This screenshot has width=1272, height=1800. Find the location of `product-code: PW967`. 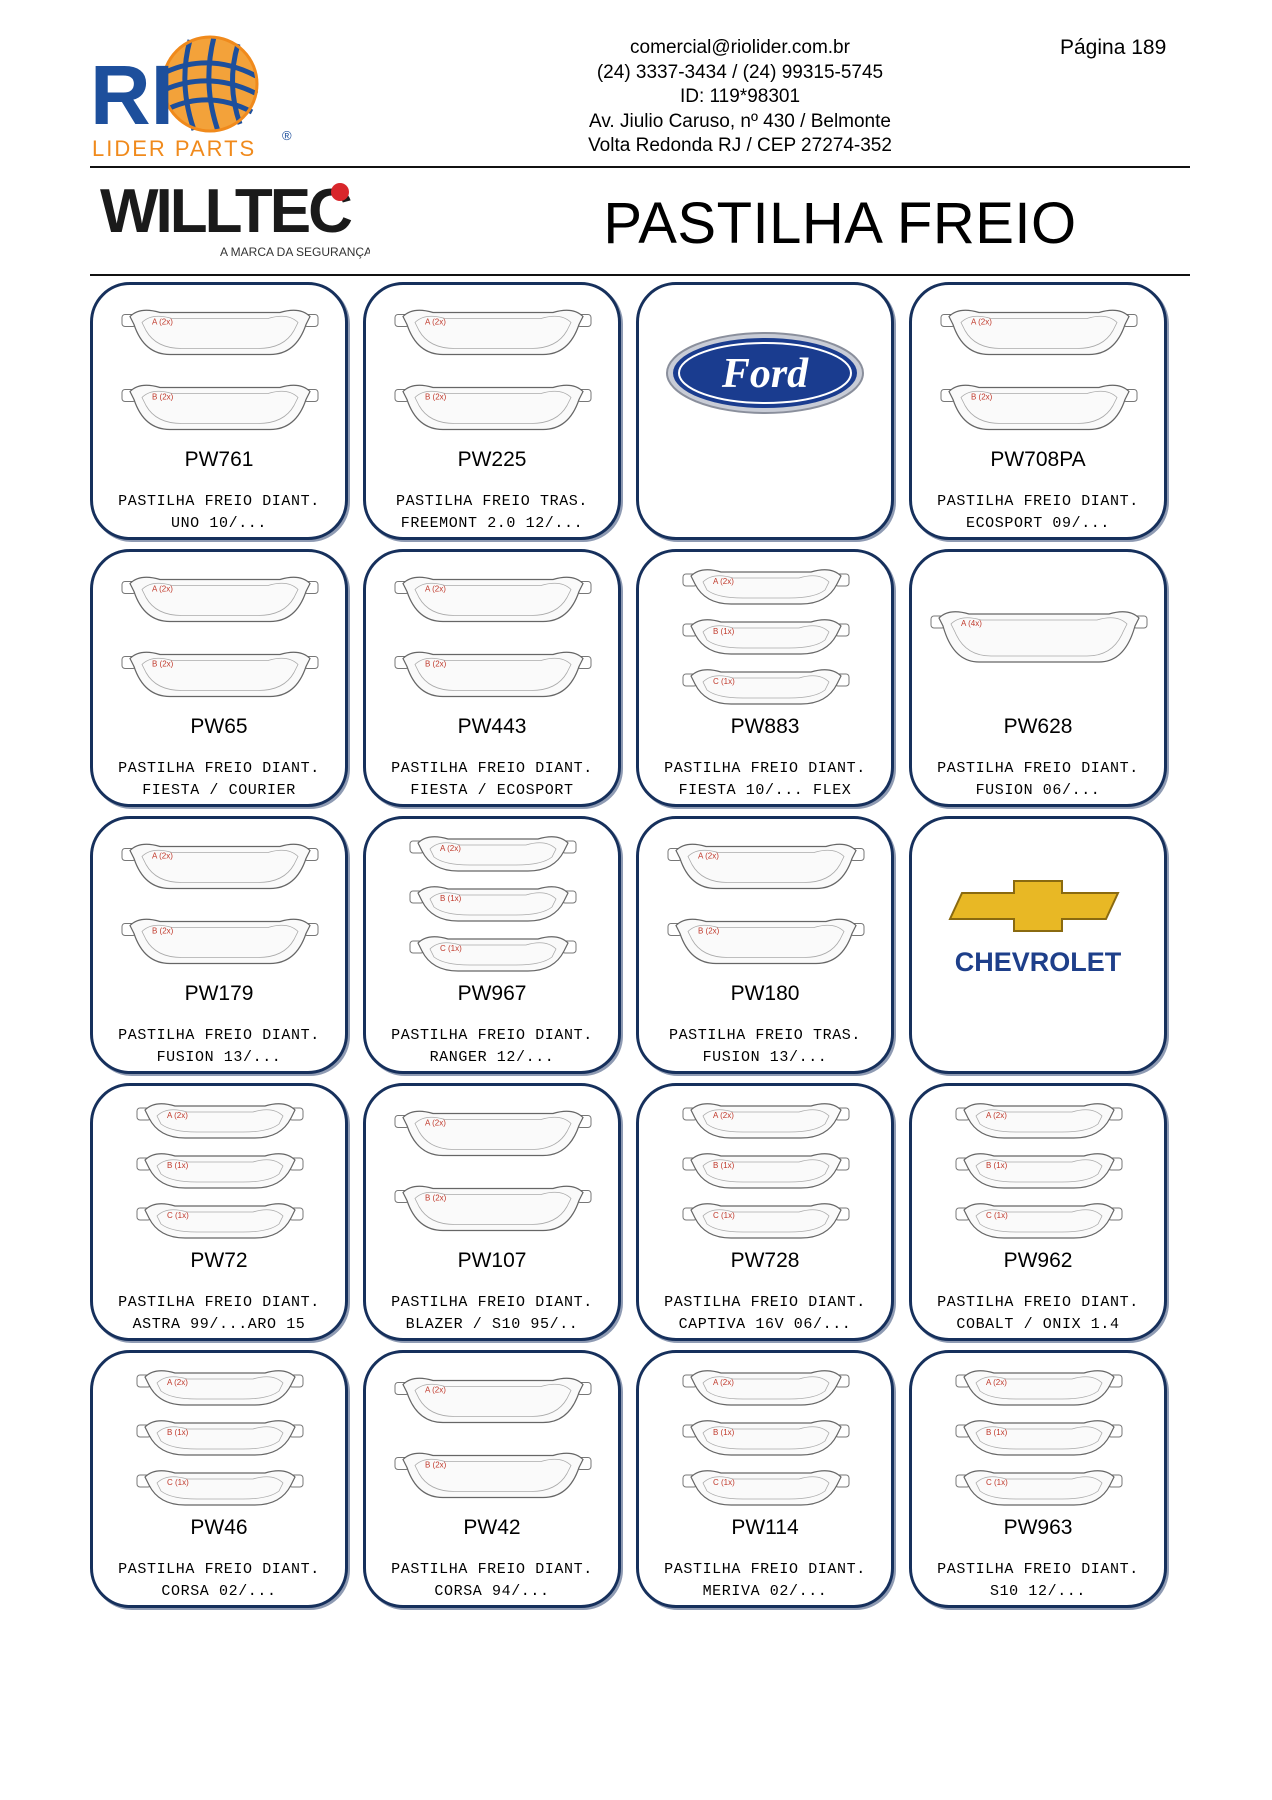

product-code: PW967 is located at coordinates (492, 993).